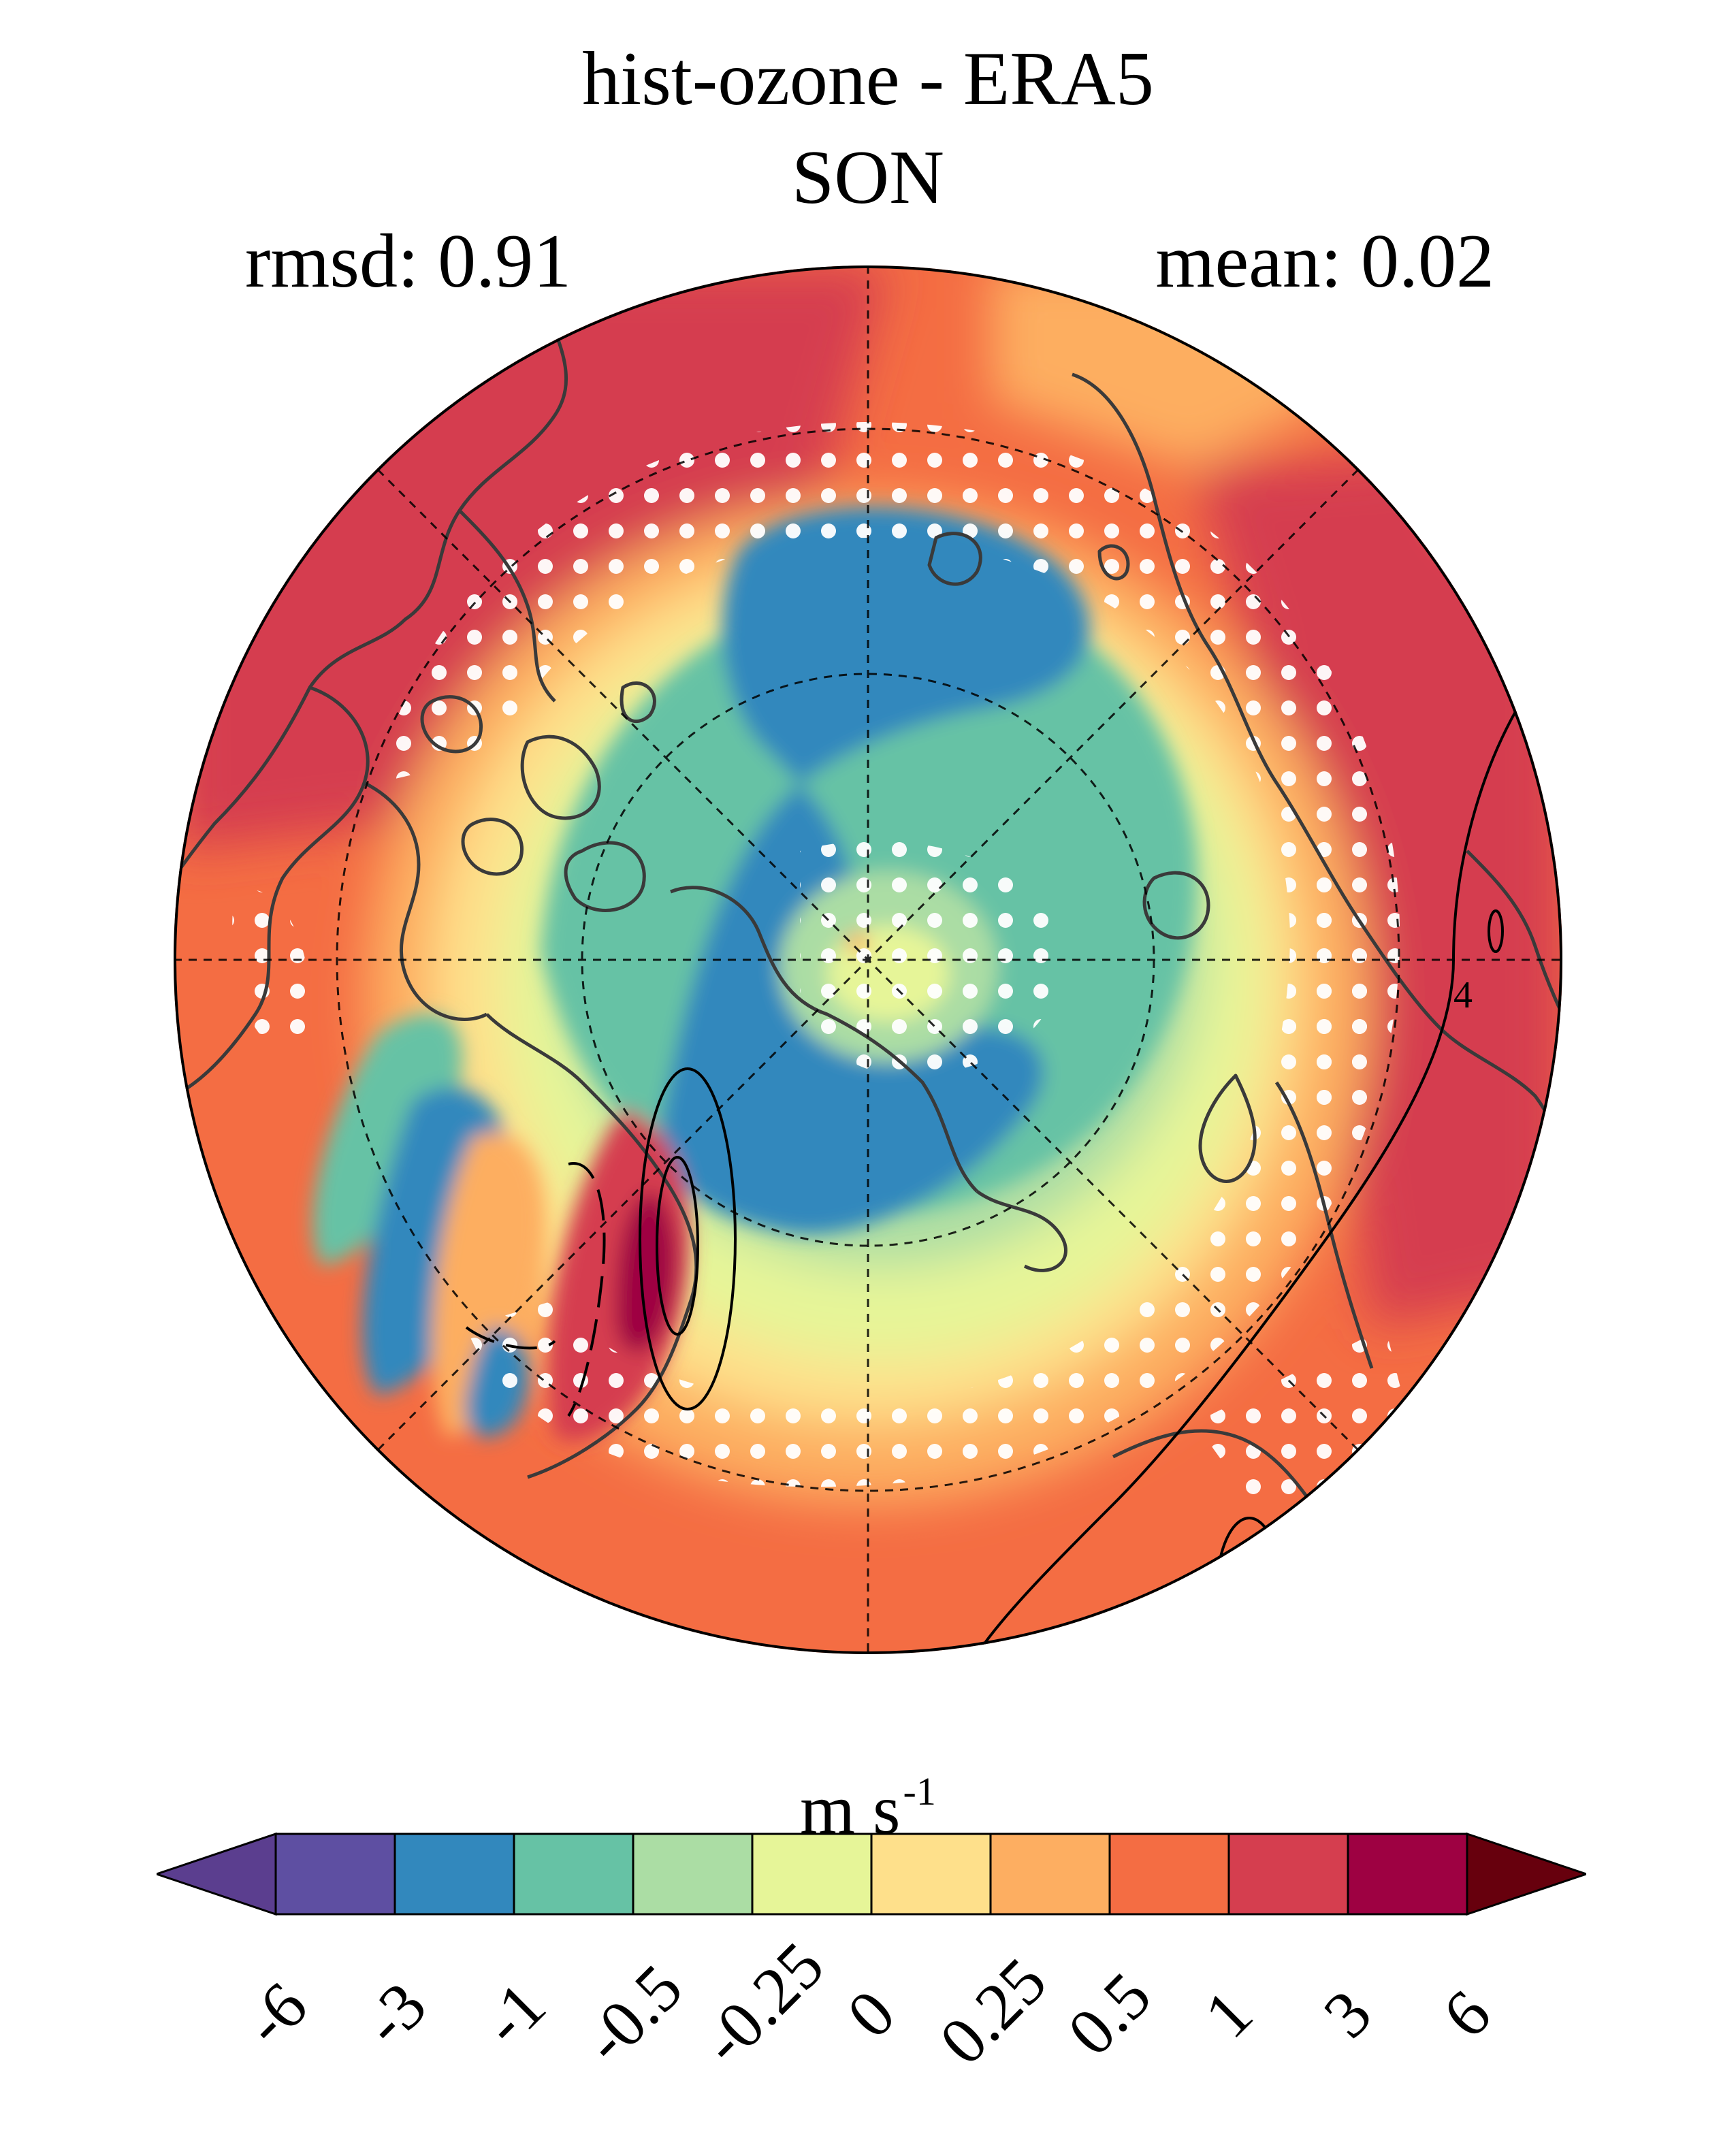  Describe the element at coordinates (1229, 2014) in the screenshot. I see `colorbar-tick-label: 1` at that location.